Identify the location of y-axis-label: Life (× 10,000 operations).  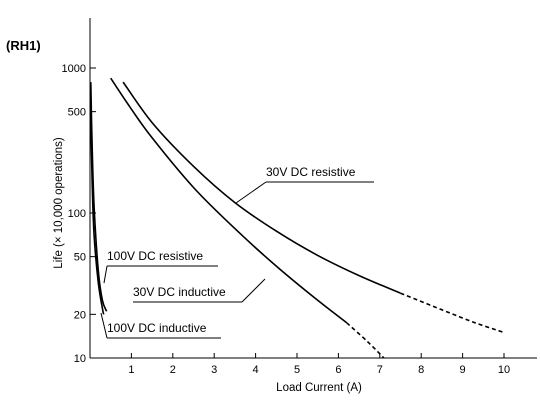
(59, 203).